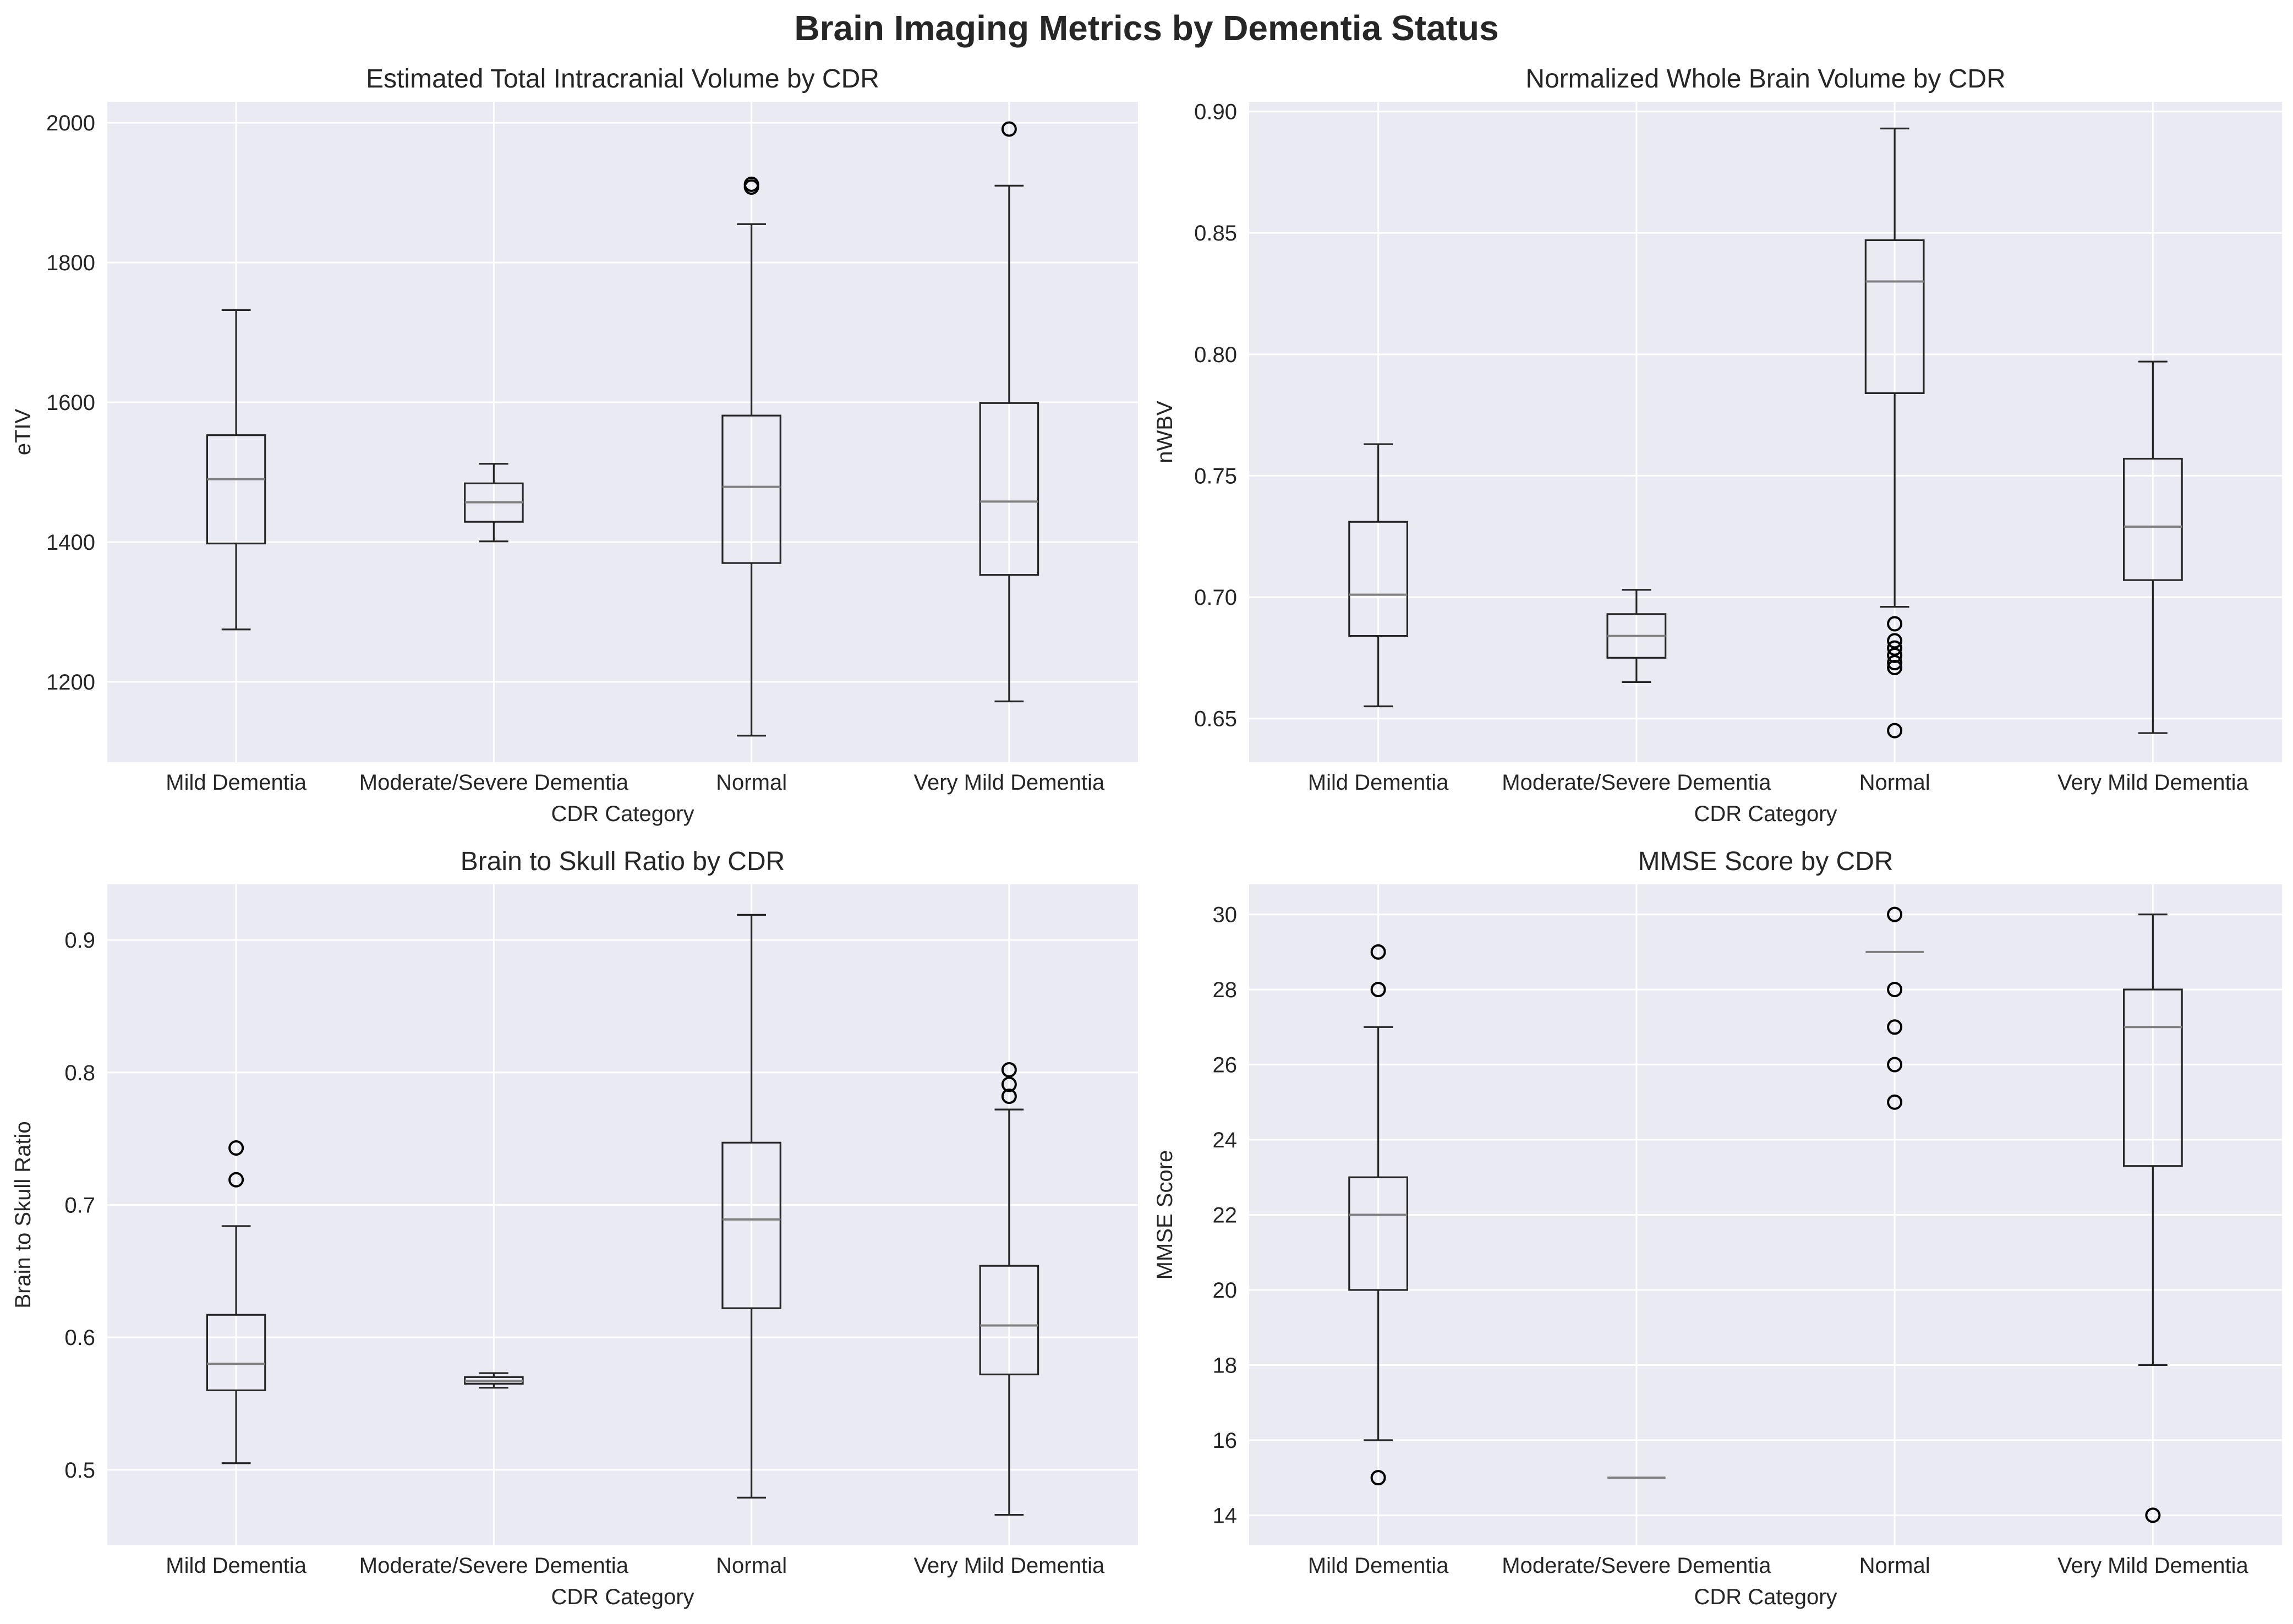 The image size is (2293, 1624). What do you see at coordinates (70, 403) in the screenshot?
I see `y-tick-label: 1600` at bounding box center [70, 403].